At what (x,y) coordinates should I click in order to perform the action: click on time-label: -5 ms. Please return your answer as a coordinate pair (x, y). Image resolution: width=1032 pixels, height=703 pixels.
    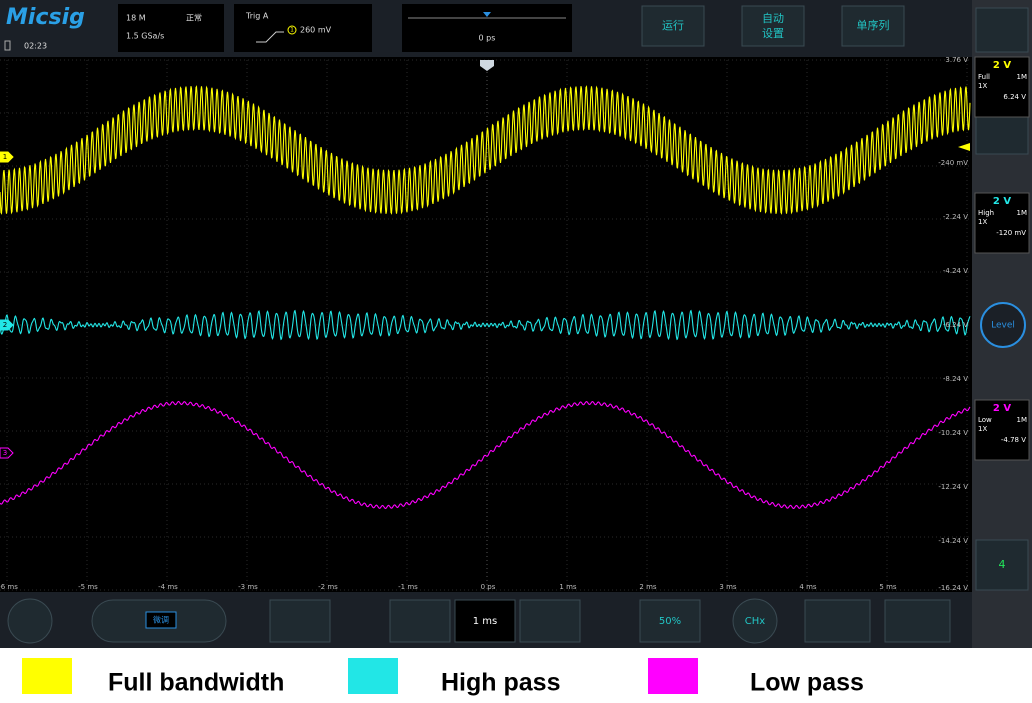
    Looking at the image, I should click on (88, 587).